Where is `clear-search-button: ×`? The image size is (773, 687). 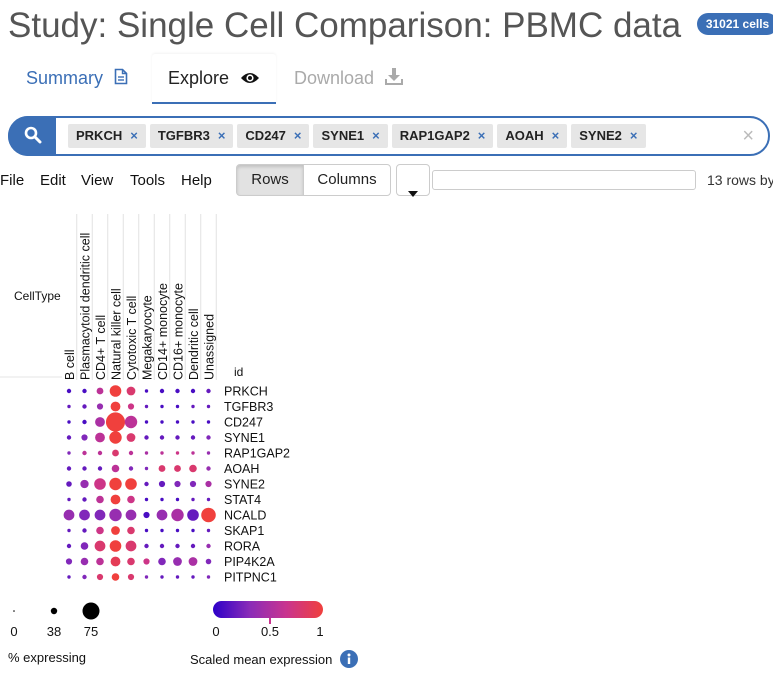
clear-search-button: × is located at coordinates (748, 136).